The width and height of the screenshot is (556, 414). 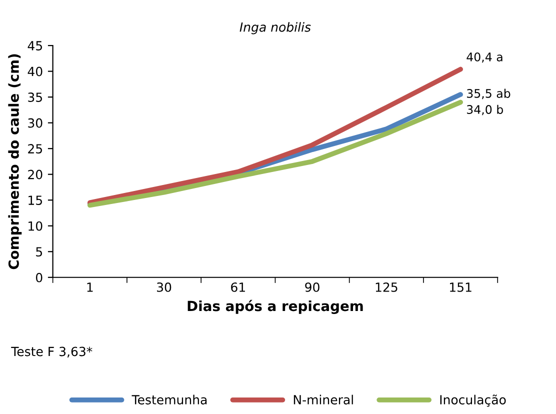 I want to click on y-tick-label: 0, so click(x=39, y=277).